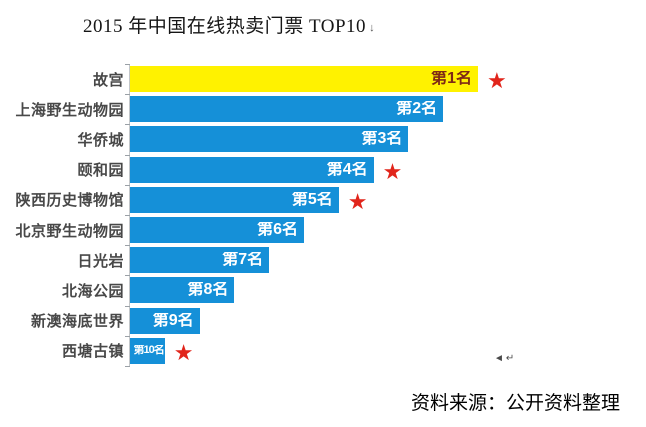 The image size is (646, 427). Describe the element at coordinates (252, 169) in the screenshot. I see `bar: 第4名` at that location.